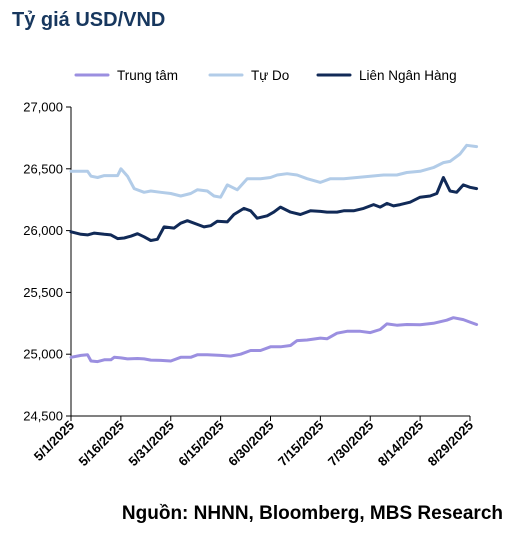  Describe the element at coordinates (251, 444) in the screenshot. I see `x-tick-label: 6/30/2025` at that location.